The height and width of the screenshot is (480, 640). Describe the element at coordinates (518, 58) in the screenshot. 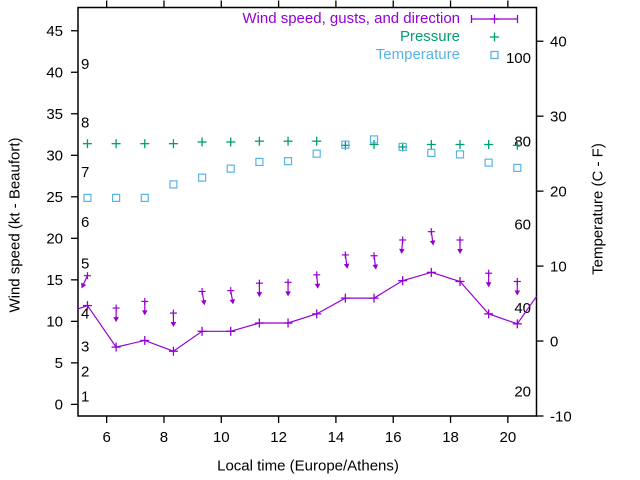

I see `tick-label: 100` at that location.